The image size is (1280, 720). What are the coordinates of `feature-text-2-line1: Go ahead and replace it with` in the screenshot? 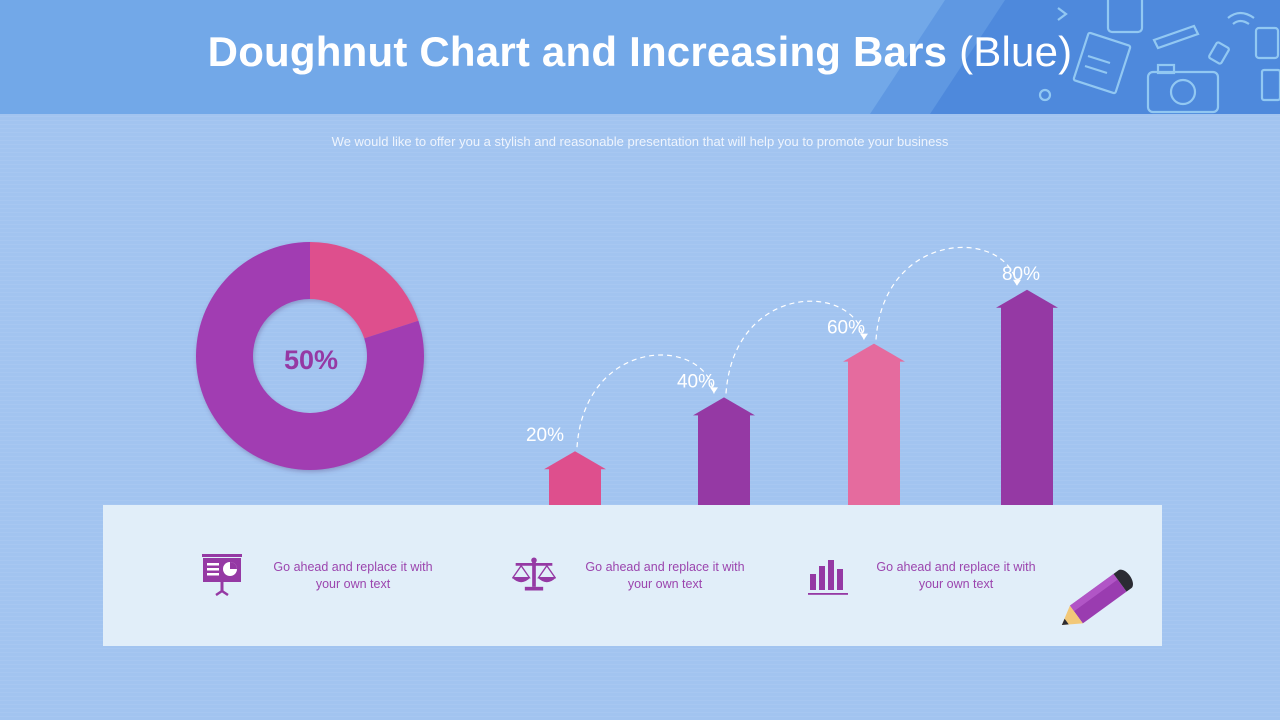 It's located at (665, 567).